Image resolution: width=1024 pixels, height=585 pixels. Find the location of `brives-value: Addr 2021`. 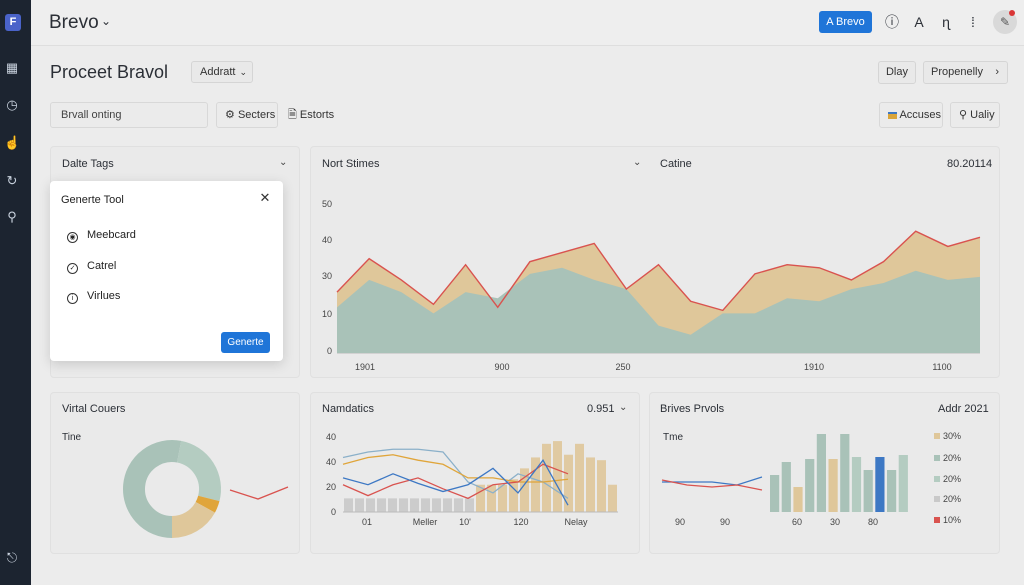

brives-value: Addr 2021 is located at coordinates (963, 409).